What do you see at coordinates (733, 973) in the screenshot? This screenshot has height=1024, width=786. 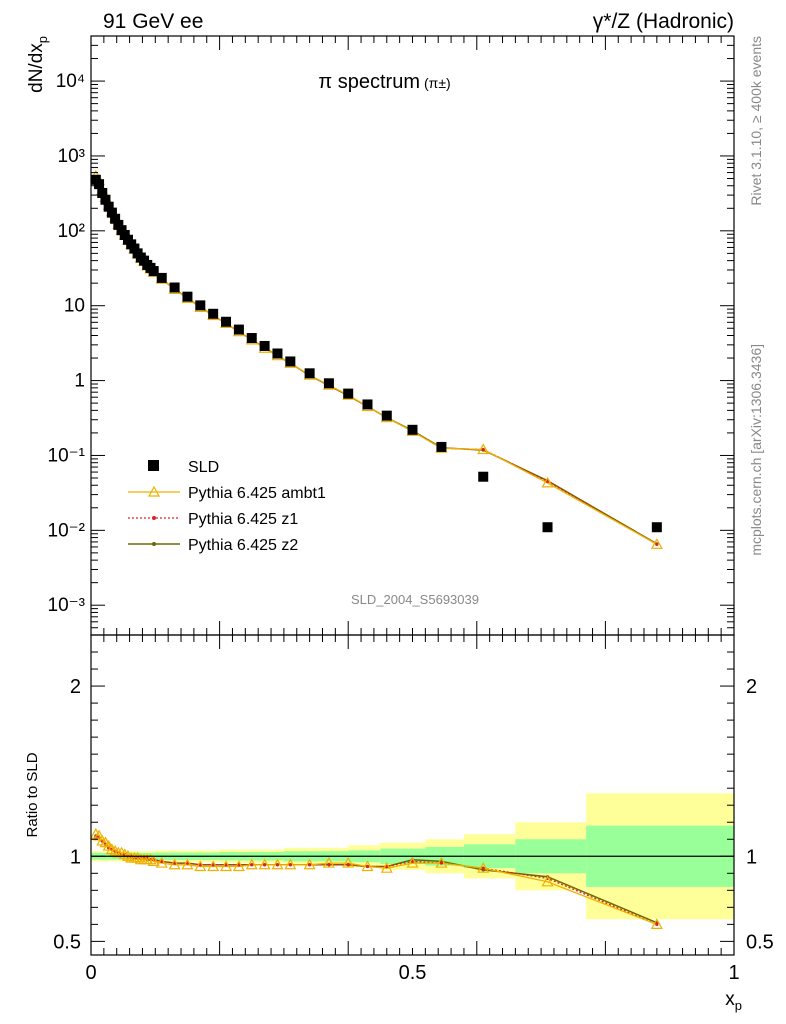 I see `x-tick-label: 1` at bounding box center [733, 973].